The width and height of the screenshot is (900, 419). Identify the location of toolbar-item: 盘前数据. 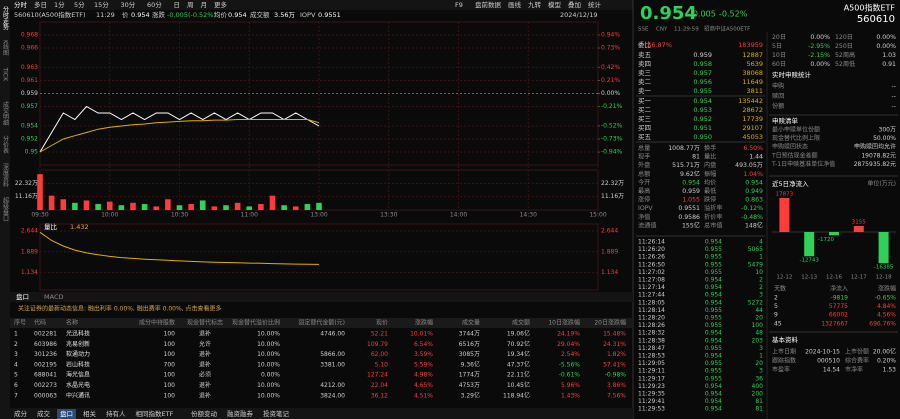
(488, 4).